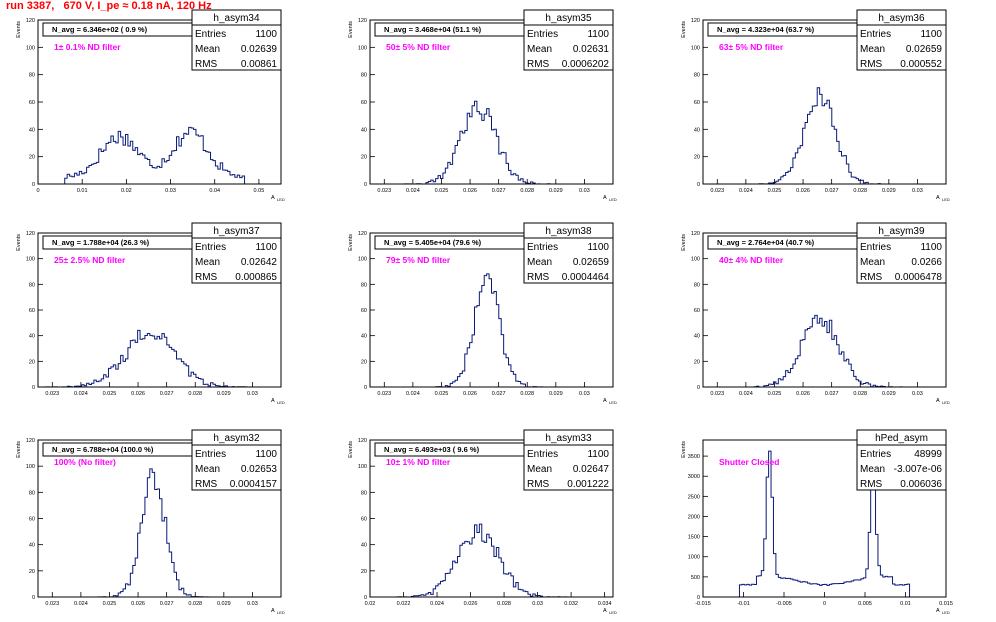 Image resolution: width=996 pixels, height=622 pixels. I want to click on x-tick-label: -0.005, so click(784, 604).